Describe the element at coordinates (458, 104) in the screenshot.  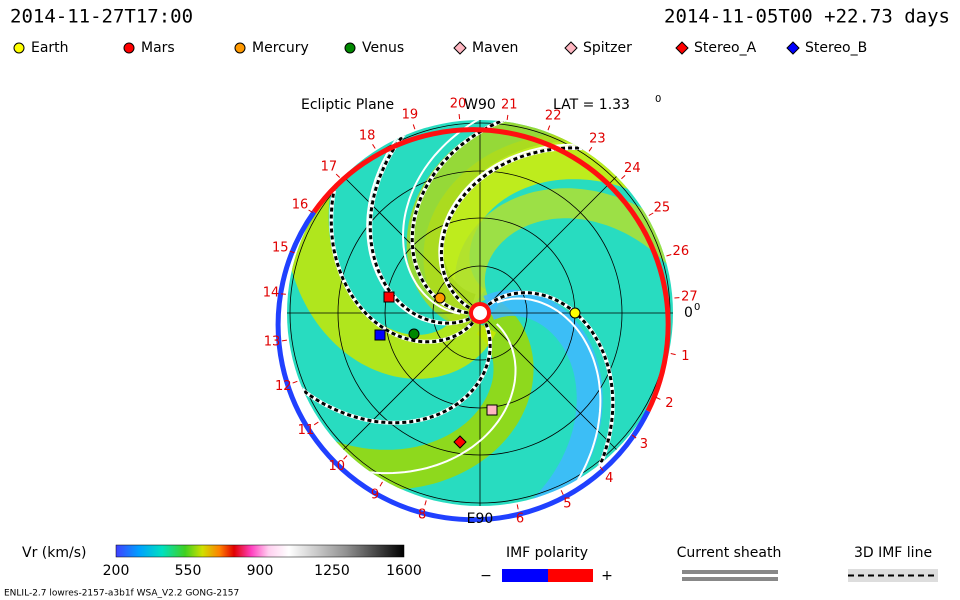
I see `rim-number: 20` at that location.